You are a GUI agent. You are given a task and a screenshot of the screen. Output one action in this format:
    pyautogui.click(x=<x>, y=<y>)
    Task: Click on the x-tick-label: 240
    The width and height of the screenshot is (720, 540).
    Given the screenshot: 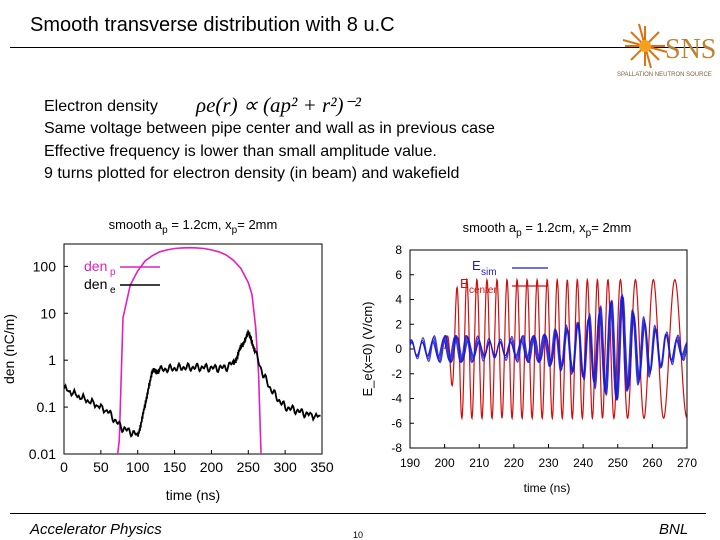 What is the action you would take?
    pyautogui.click(x=583, y=463)
    